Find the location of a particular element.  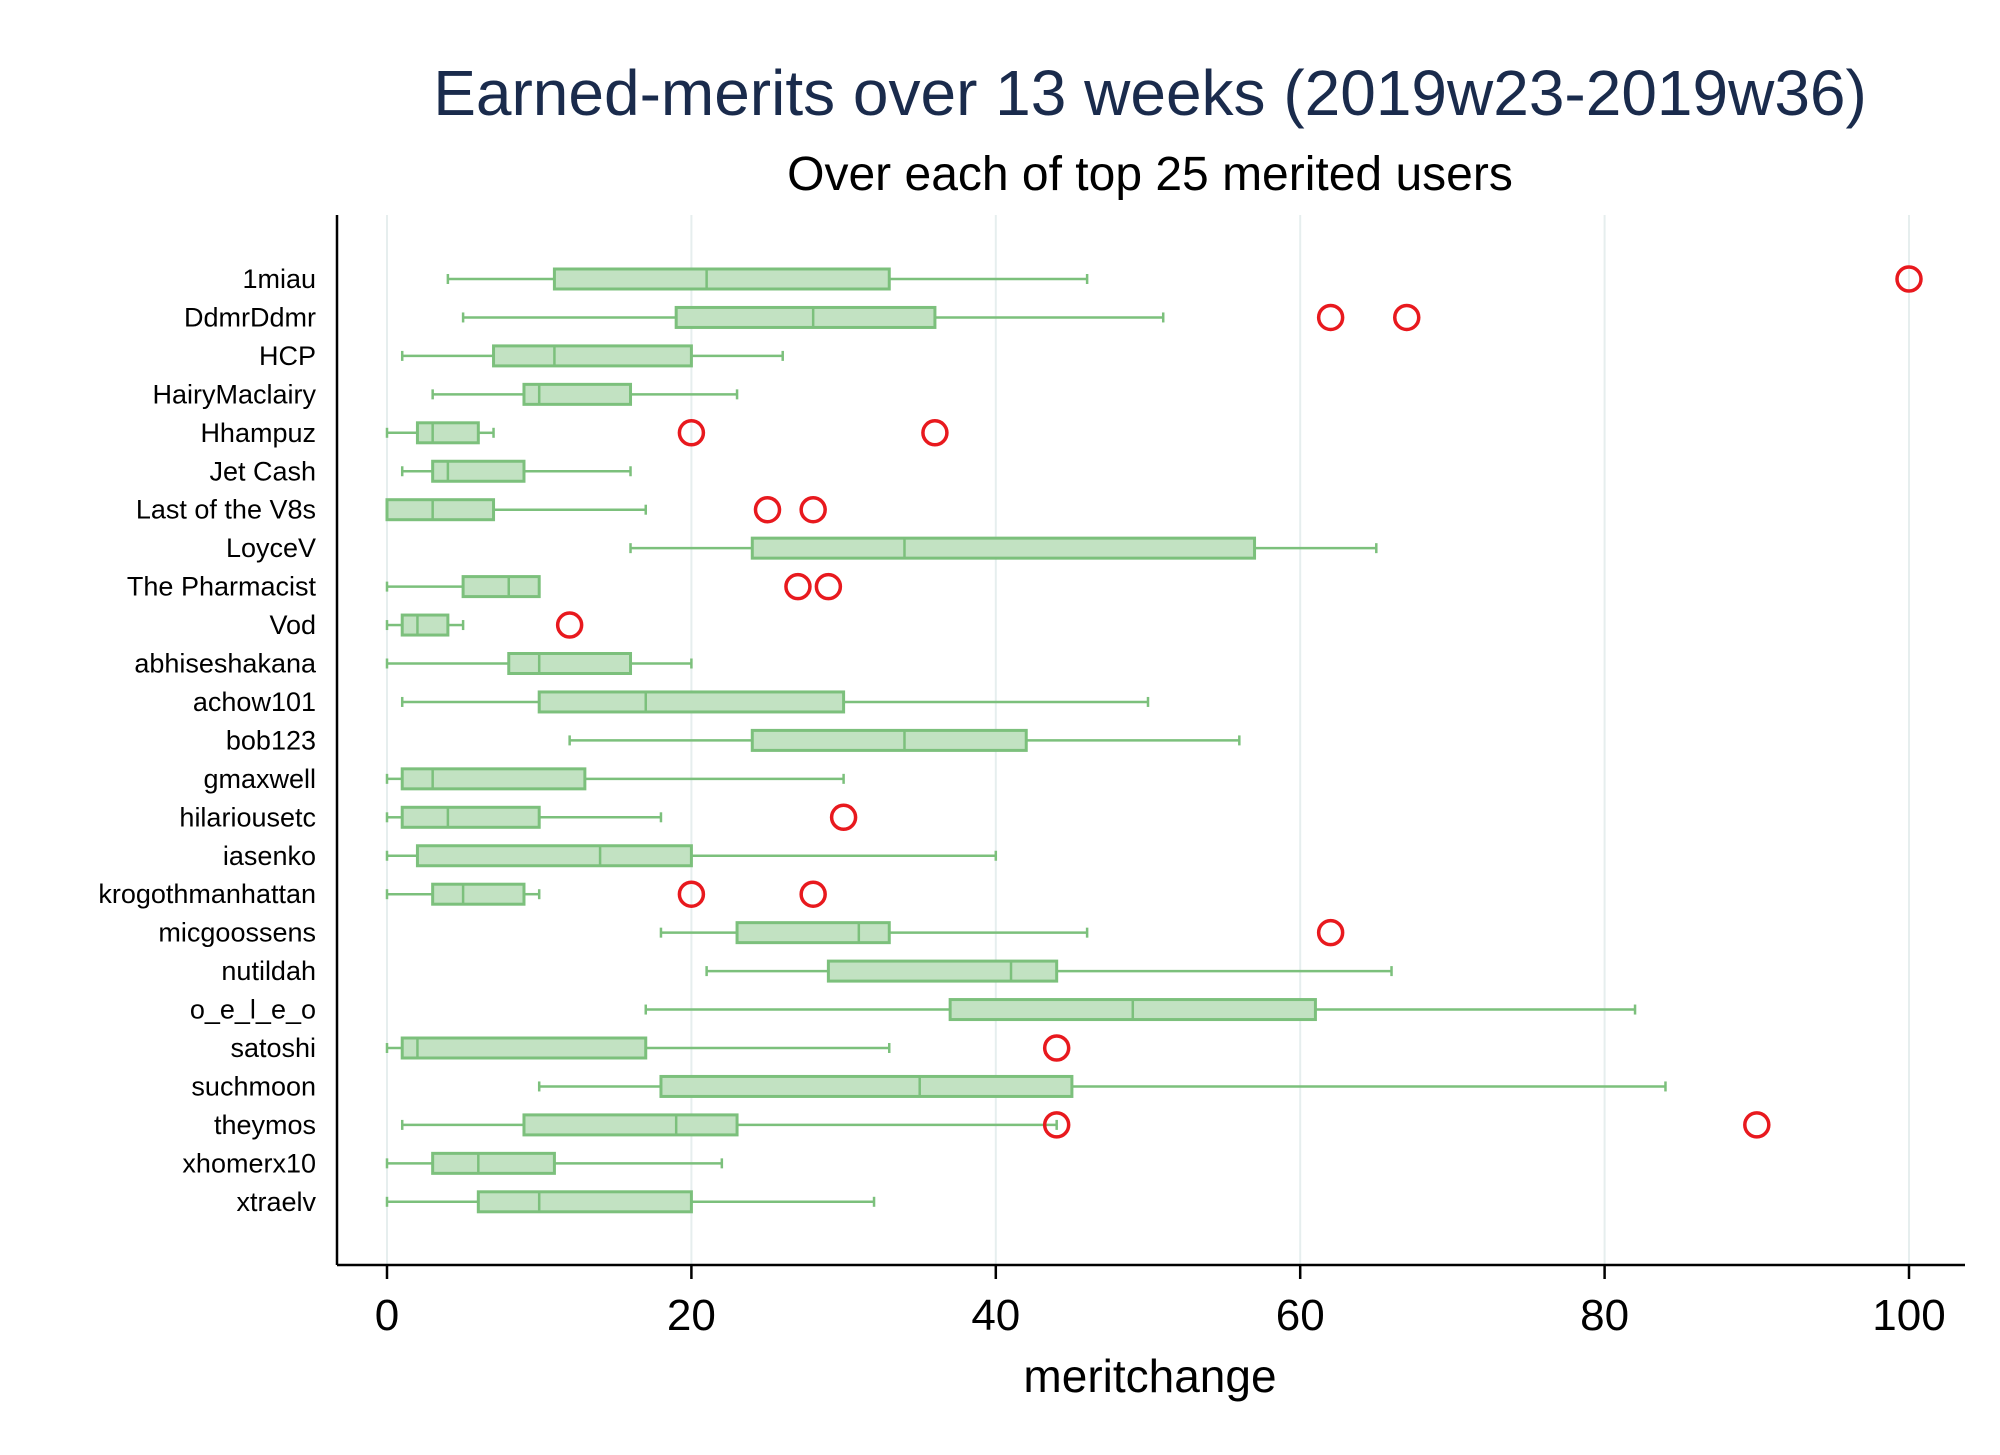

category-label: suchmoon is located at coordinates (253, 1086).